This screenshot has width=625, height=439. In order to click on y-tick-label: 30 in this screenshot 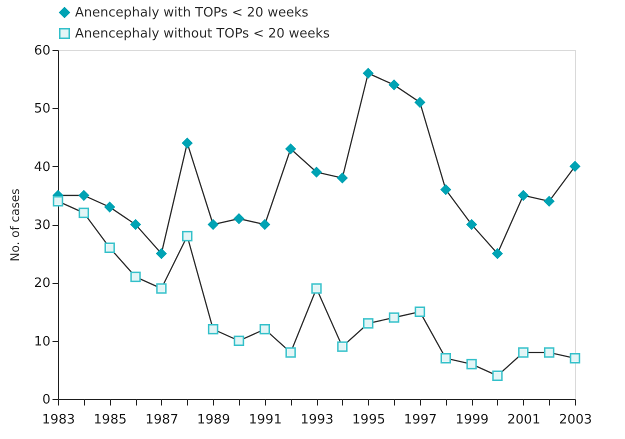, I will do `click(42, 225)`.